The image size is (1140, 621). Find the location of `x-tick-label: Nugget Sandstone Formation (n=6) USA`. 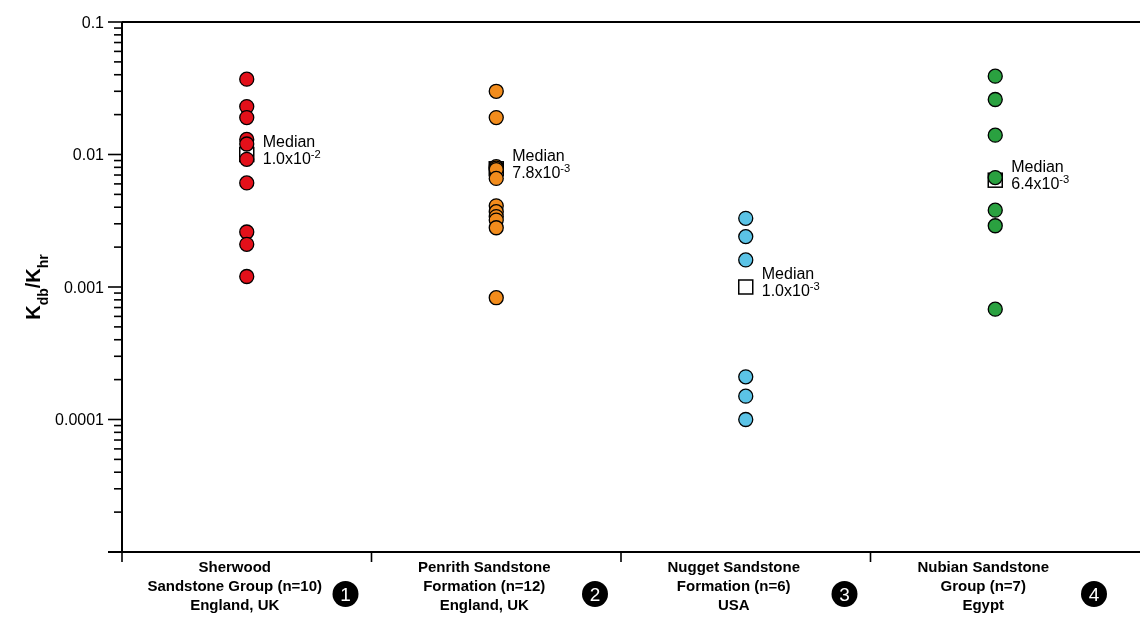

x-tick-label: Nugget Sandstone Formation (n=6) USA is located at coordinates (734, 585).